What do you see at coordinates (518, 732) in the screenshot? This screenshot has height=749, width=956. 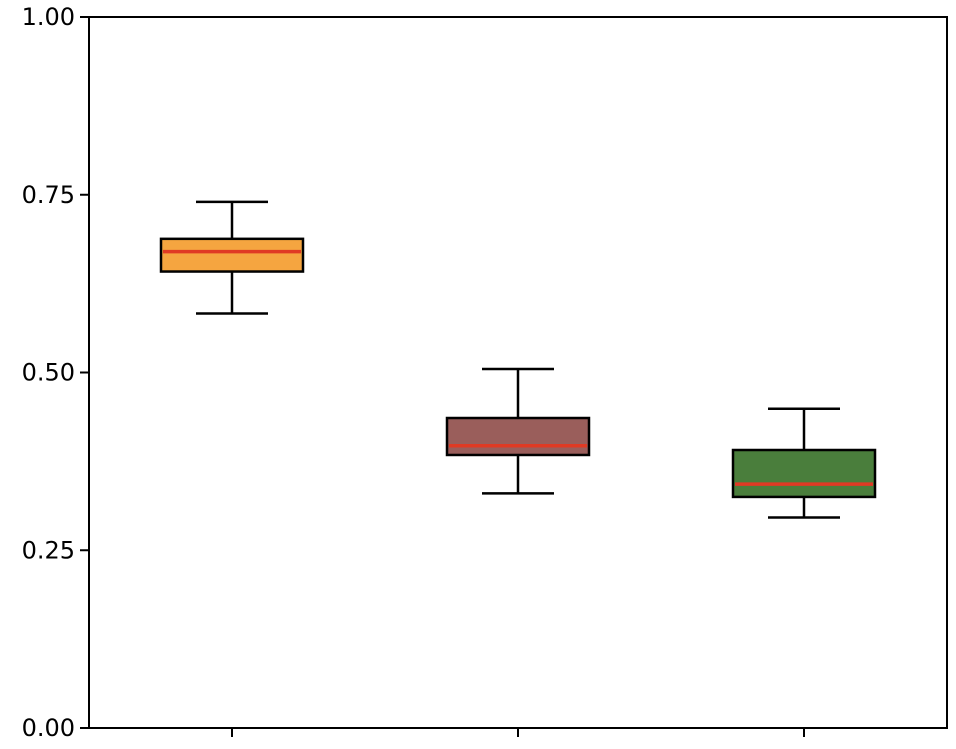 I see `x-axis` at bounding box center [518, 732].